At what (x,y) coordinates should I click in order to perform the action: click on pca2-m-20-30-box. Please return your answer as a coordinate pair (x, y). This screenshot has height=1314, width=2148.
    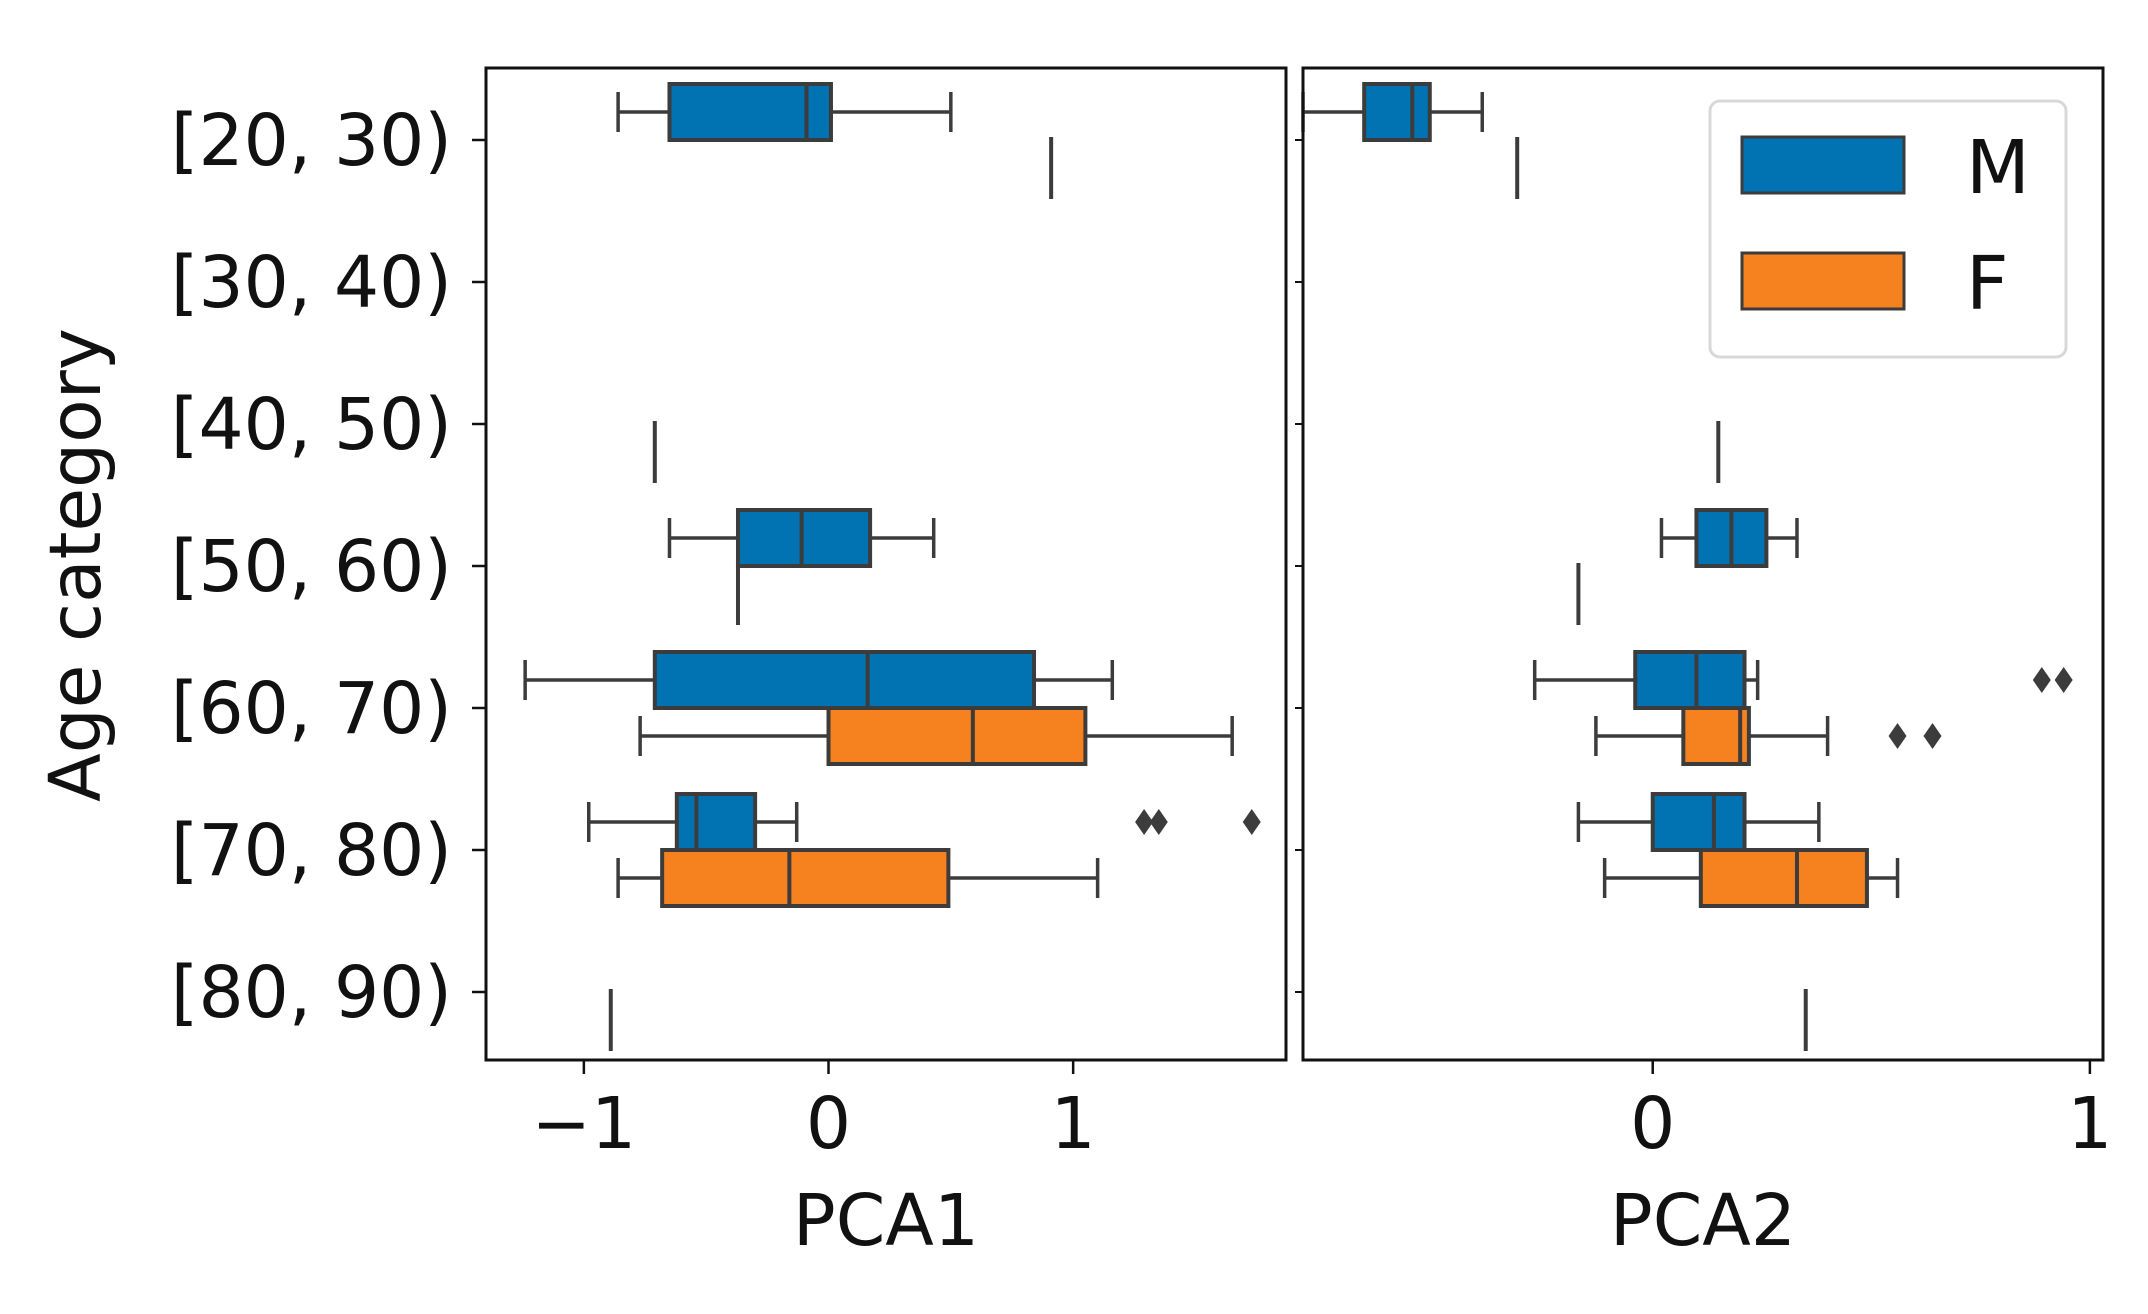
    Looking at the image, I should click on (1397, 112).